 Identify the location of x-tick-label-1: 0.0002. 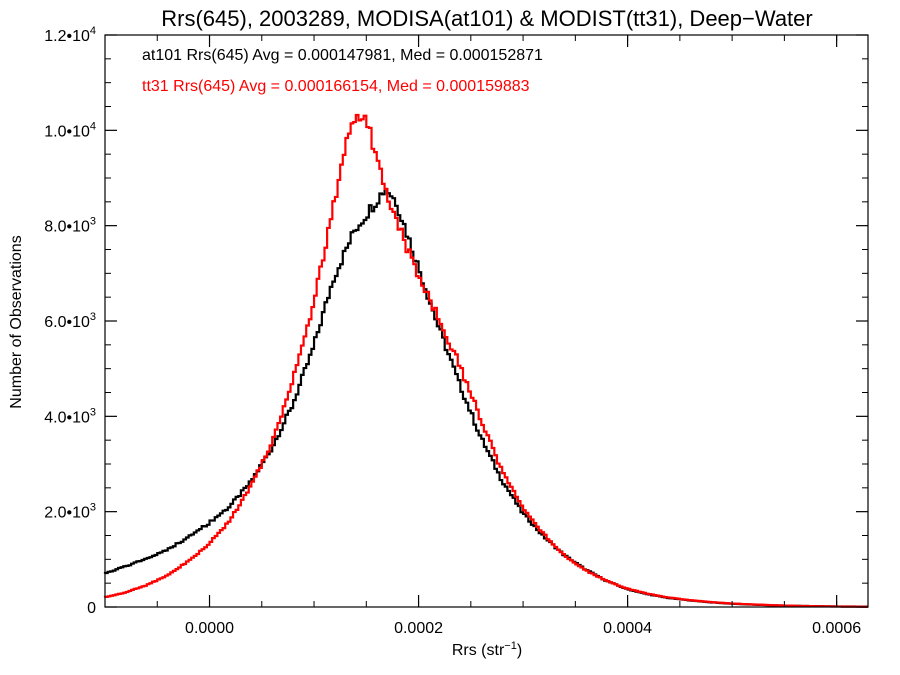
(418, 628).